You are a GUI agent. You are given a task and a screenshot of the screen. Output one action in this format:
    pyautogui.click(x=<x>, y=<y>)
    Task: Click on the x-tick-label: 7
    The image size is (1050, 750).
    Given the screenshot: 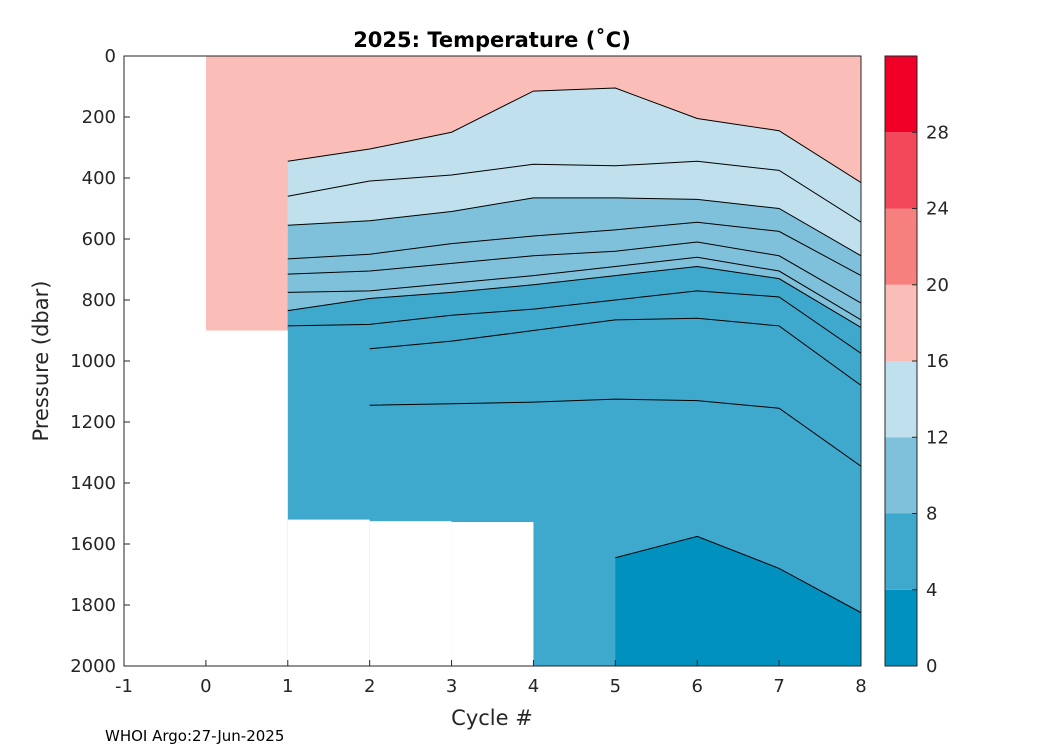 What is the action you would take?
    pyautogui.click(x=778, y=686)
    